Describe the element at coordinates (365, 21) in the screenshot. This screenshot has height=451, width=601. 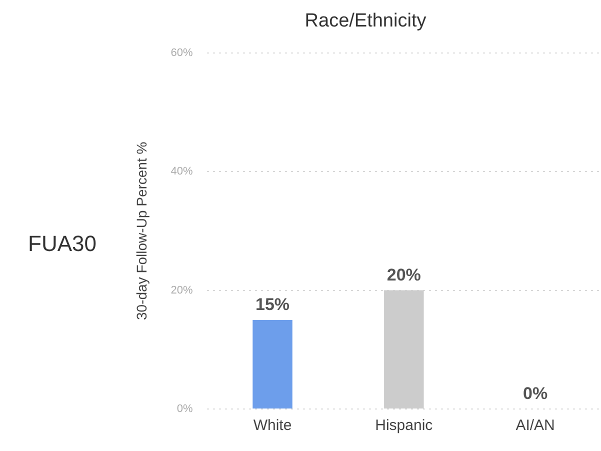
I see `chart-title: Race/Ethnicity` at that location.